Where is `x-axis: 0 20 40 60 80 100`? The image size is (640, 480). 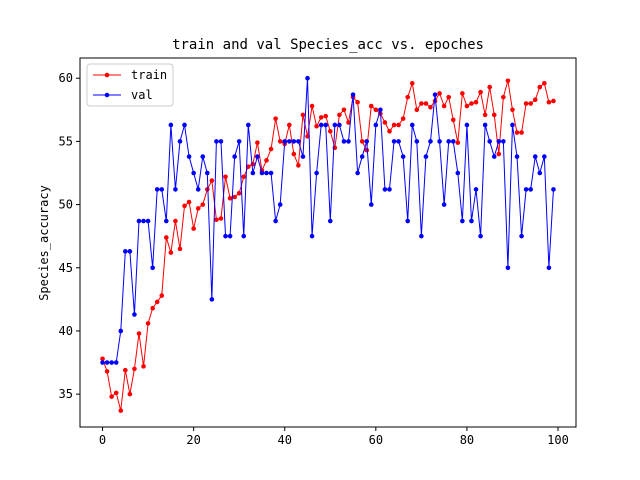 x-axis: 0 20 40 60 80 100 is located at coordinates (334, 437).